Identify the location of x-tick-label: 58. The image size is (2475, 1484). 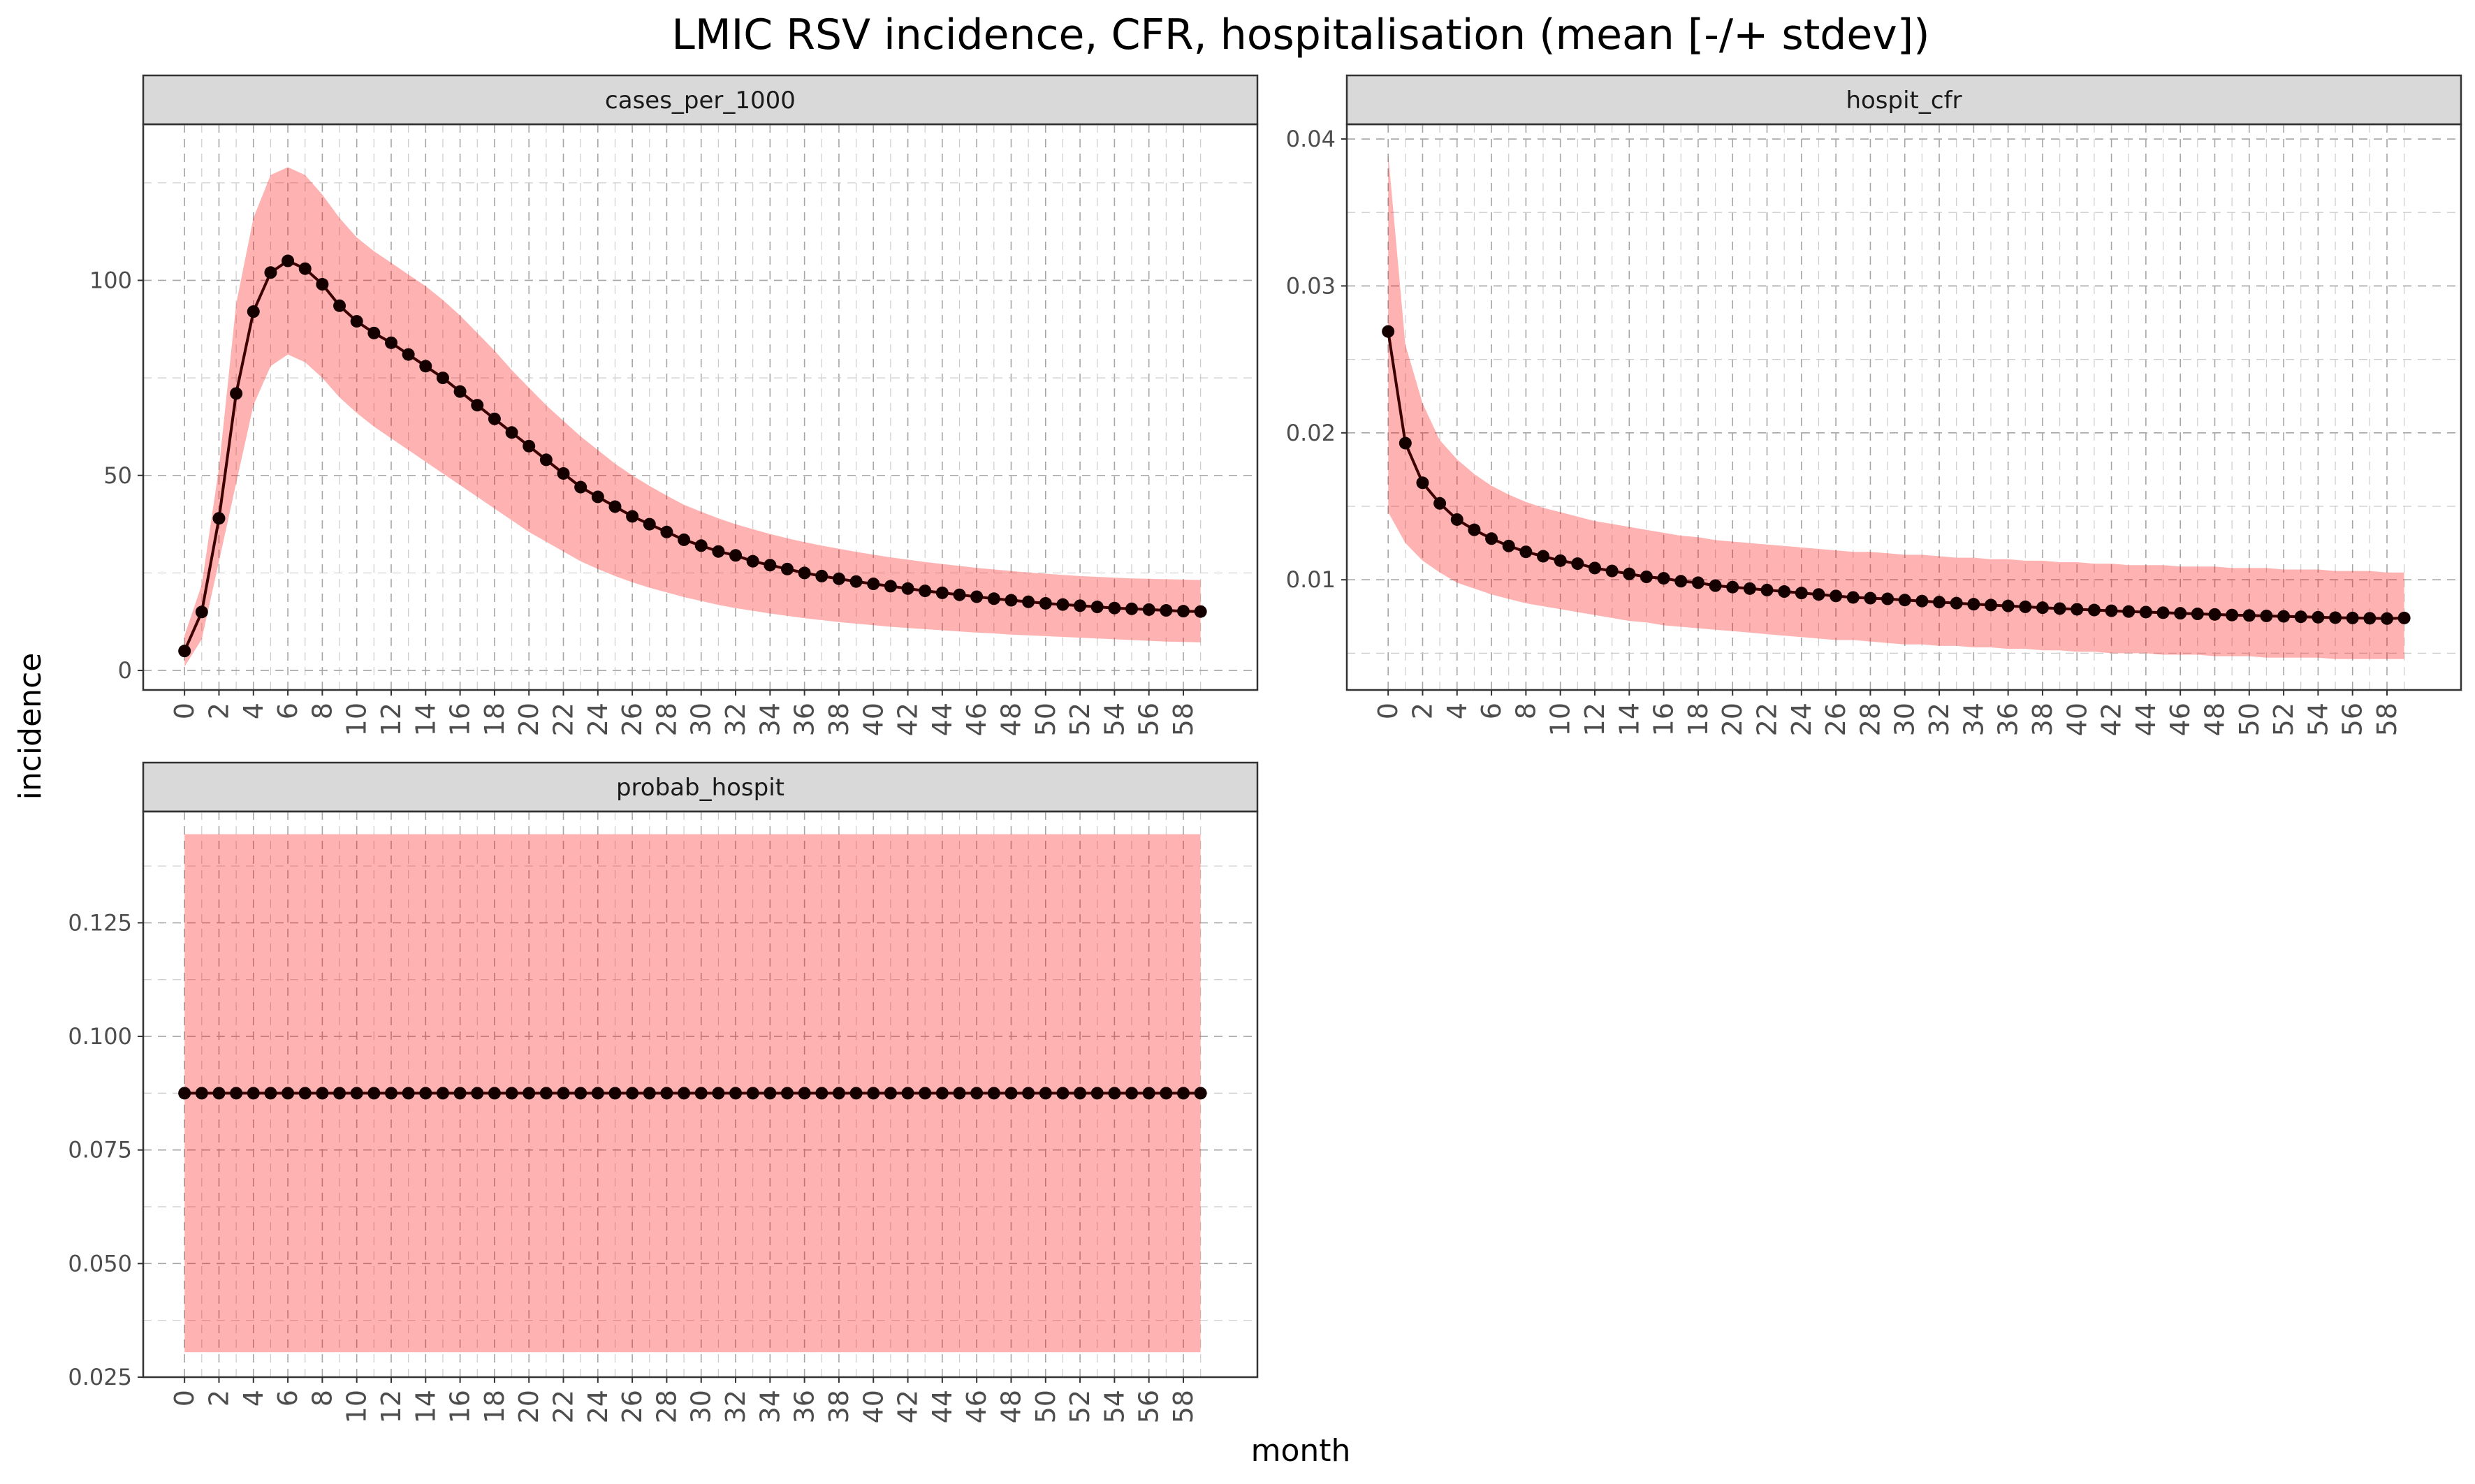
(1183, 719).